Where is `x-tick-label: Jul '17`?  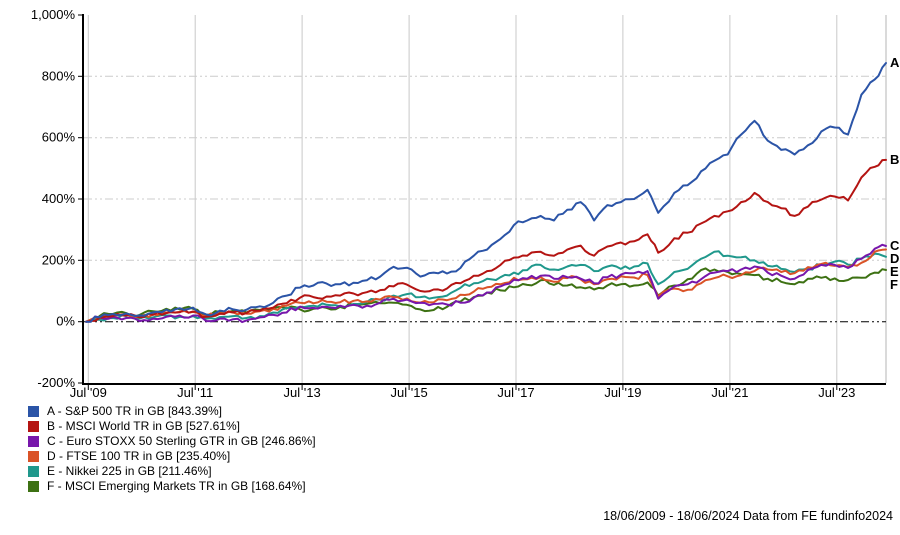 x-tick-label: Jul '17 is located at coordinates (515, 392).